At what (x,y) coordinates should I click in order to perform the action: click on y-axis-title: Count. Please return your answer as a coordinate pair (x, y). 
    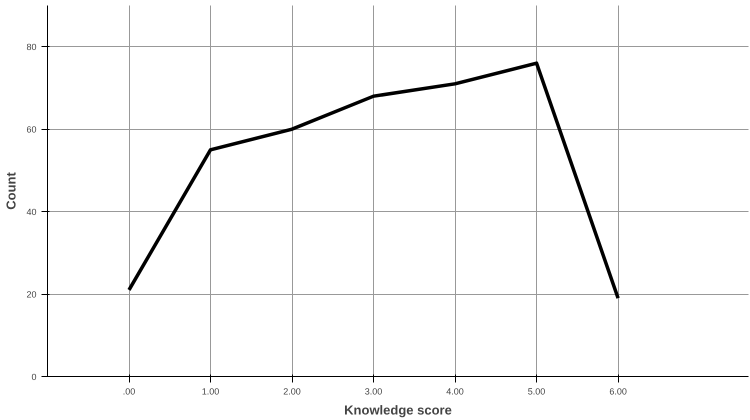
    Looking at the image, I should click on (10, 191).